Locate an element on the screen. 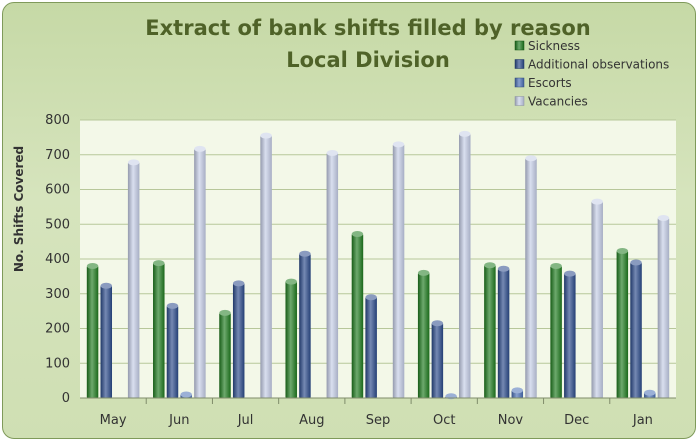  bar-sickness-may is located at coordinates (92, 330).